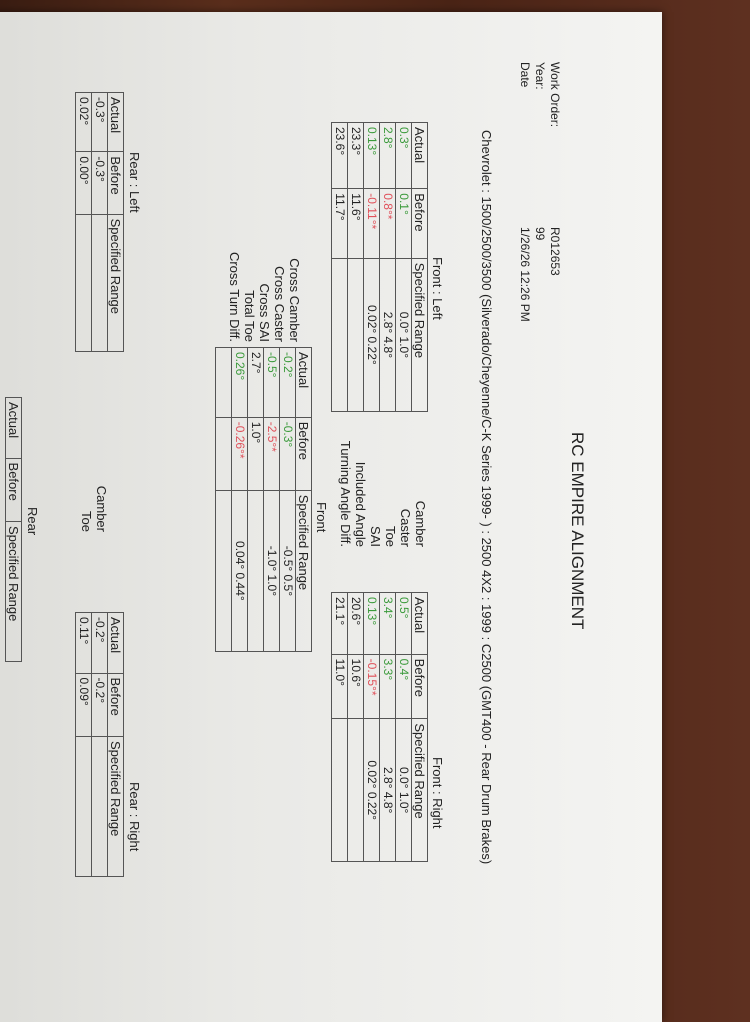 This screenshot has height=1022, width=750. What do you see at coordinates (525, 274) in the screenshot?
I see `date-value: 1/26/26 12:26 PM` at bounding box center [525, 274].